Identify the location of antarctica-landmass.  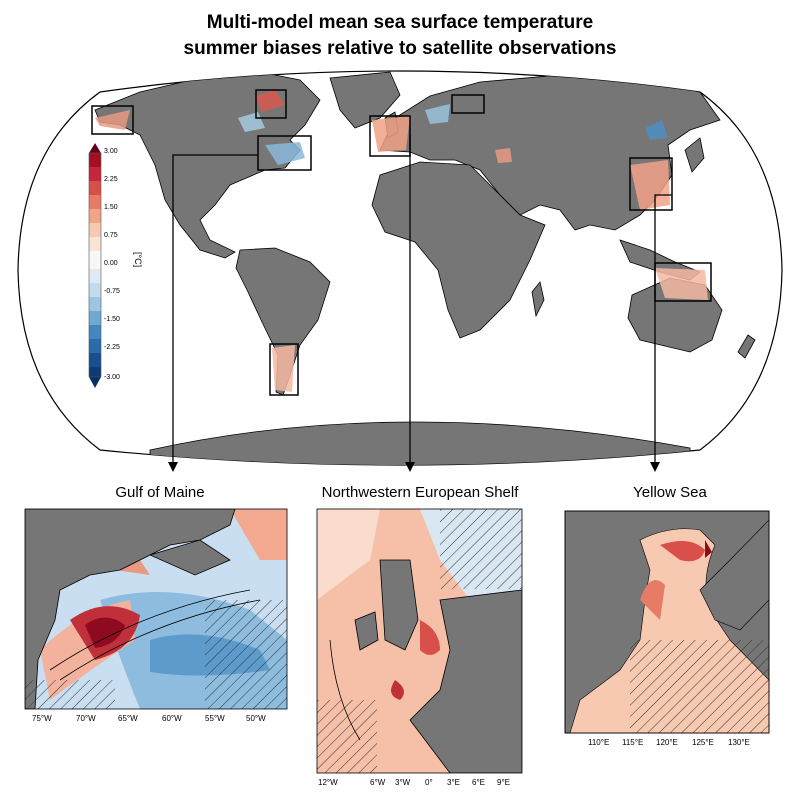
(420, 443).